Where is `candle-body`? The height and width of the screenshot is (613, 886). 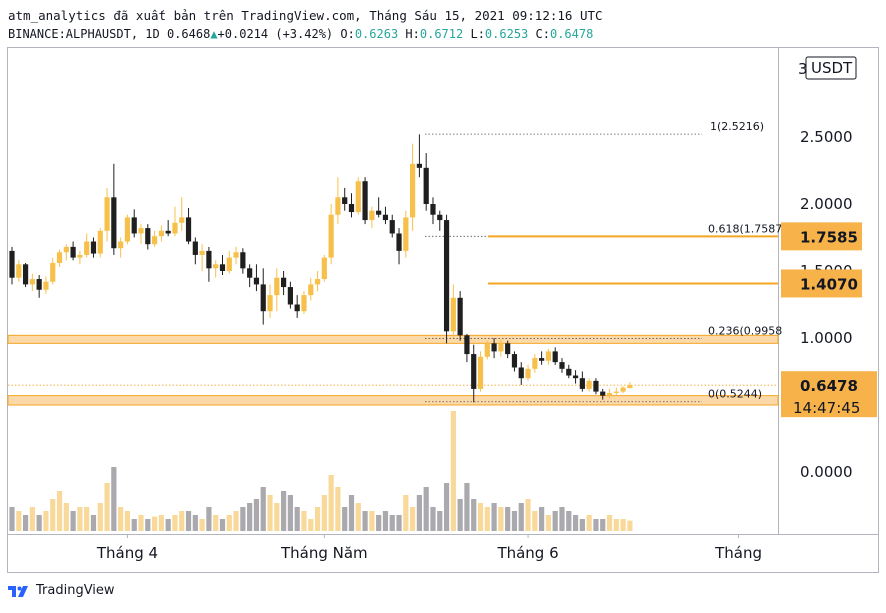 candle-body is located at coordinates (32, 282).